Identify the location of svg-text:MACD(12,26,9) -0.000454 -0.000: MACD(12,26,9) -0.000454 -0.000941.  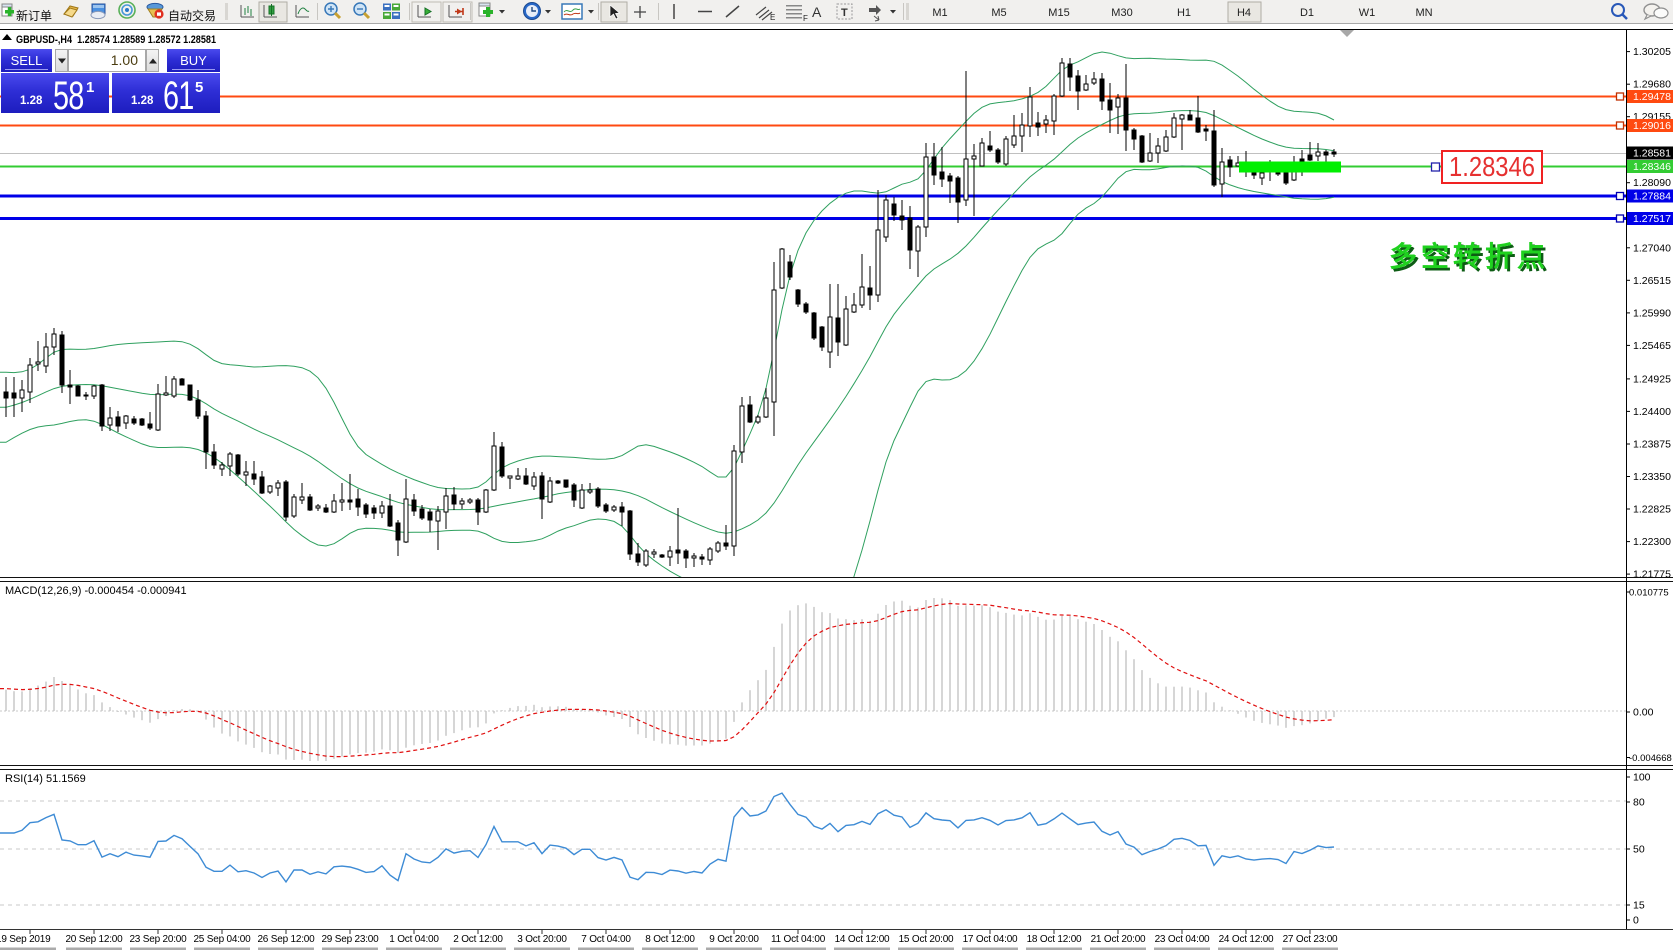
(96, 591).